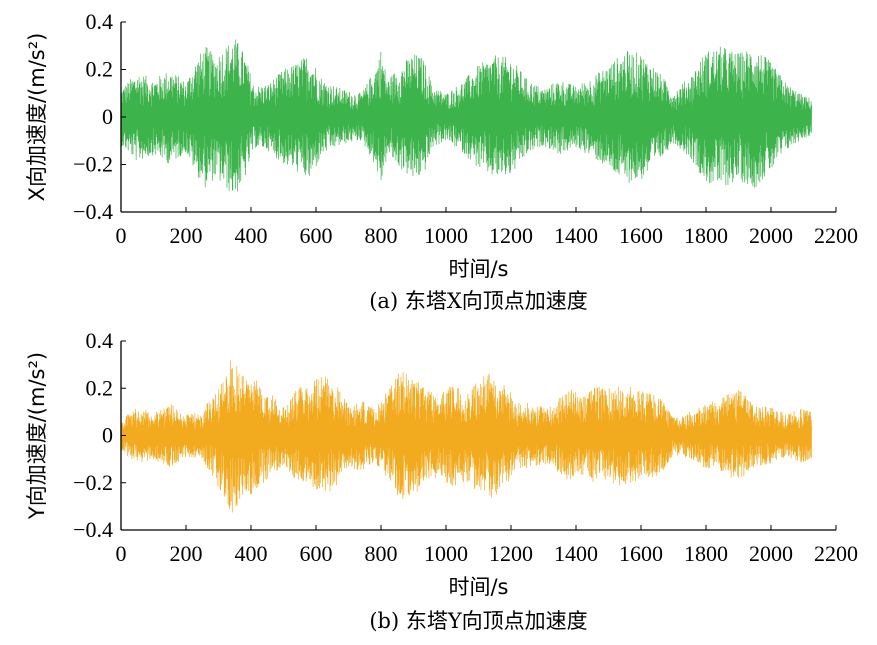 Image resolution: width=877 pixels, height=645 pixels. Describe the element at coordinates (99, 435) in the screenshot. I see `y-ticks-b: −0.4 −0.2 0 0.2 0.4` at that location.